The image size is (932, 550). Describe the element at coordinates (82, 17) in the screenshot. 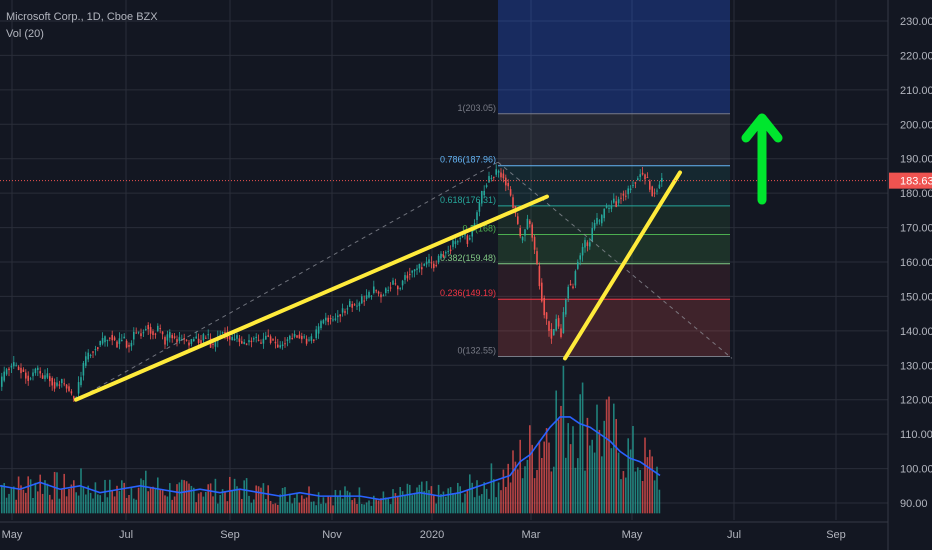

I see `legend-symbol-title: Microsoft Corp., 1D, Cboe BZX` at that location.